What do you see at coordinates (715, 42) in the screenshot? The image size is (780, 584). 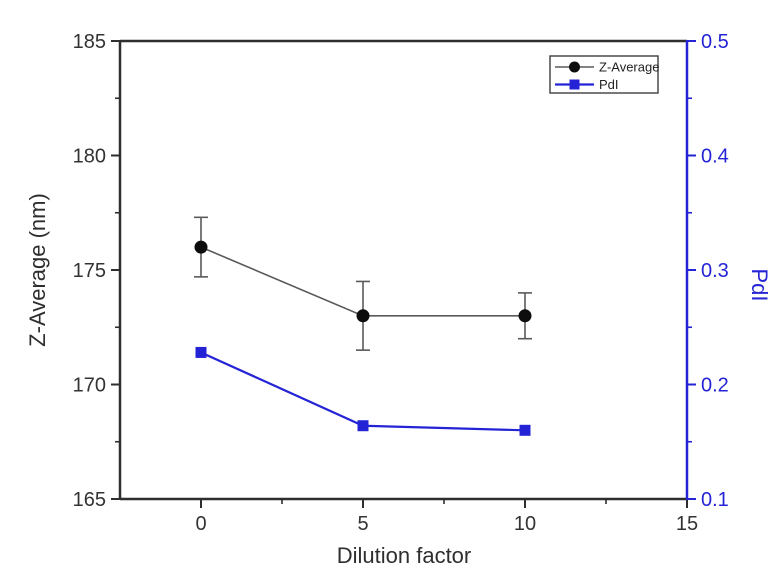 I see `right-tick-label: 0.5` at bounding box center [715, 42].